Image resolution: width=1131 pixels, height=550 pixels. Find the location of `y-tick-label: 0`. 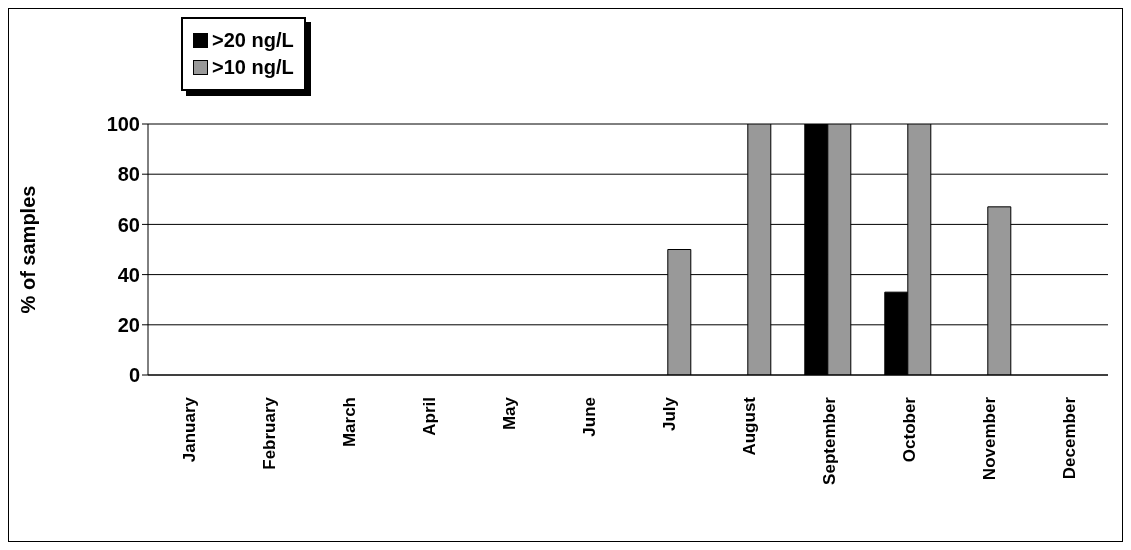

y-tick-label: 0 is located at coordinates (134, 375).